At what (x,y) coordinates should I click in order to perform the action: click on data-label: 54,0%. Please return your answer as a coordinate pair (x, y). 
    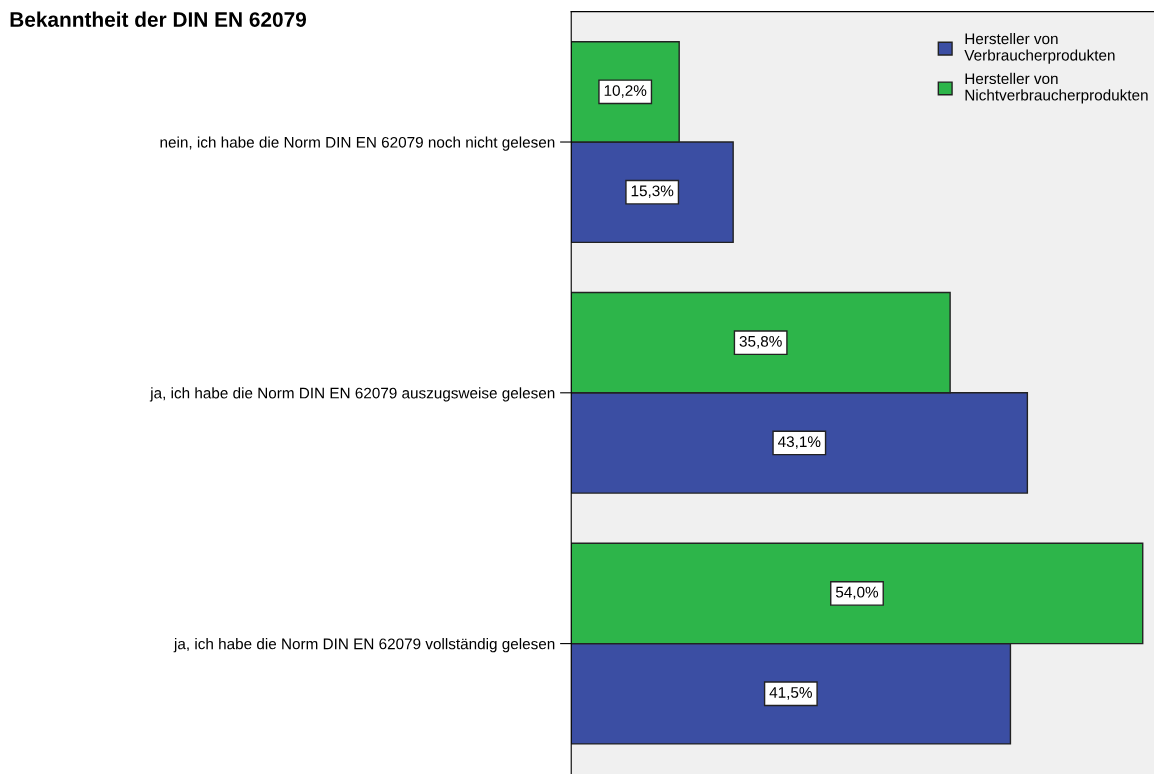
    Looking at the image, I should click on (857, 593).